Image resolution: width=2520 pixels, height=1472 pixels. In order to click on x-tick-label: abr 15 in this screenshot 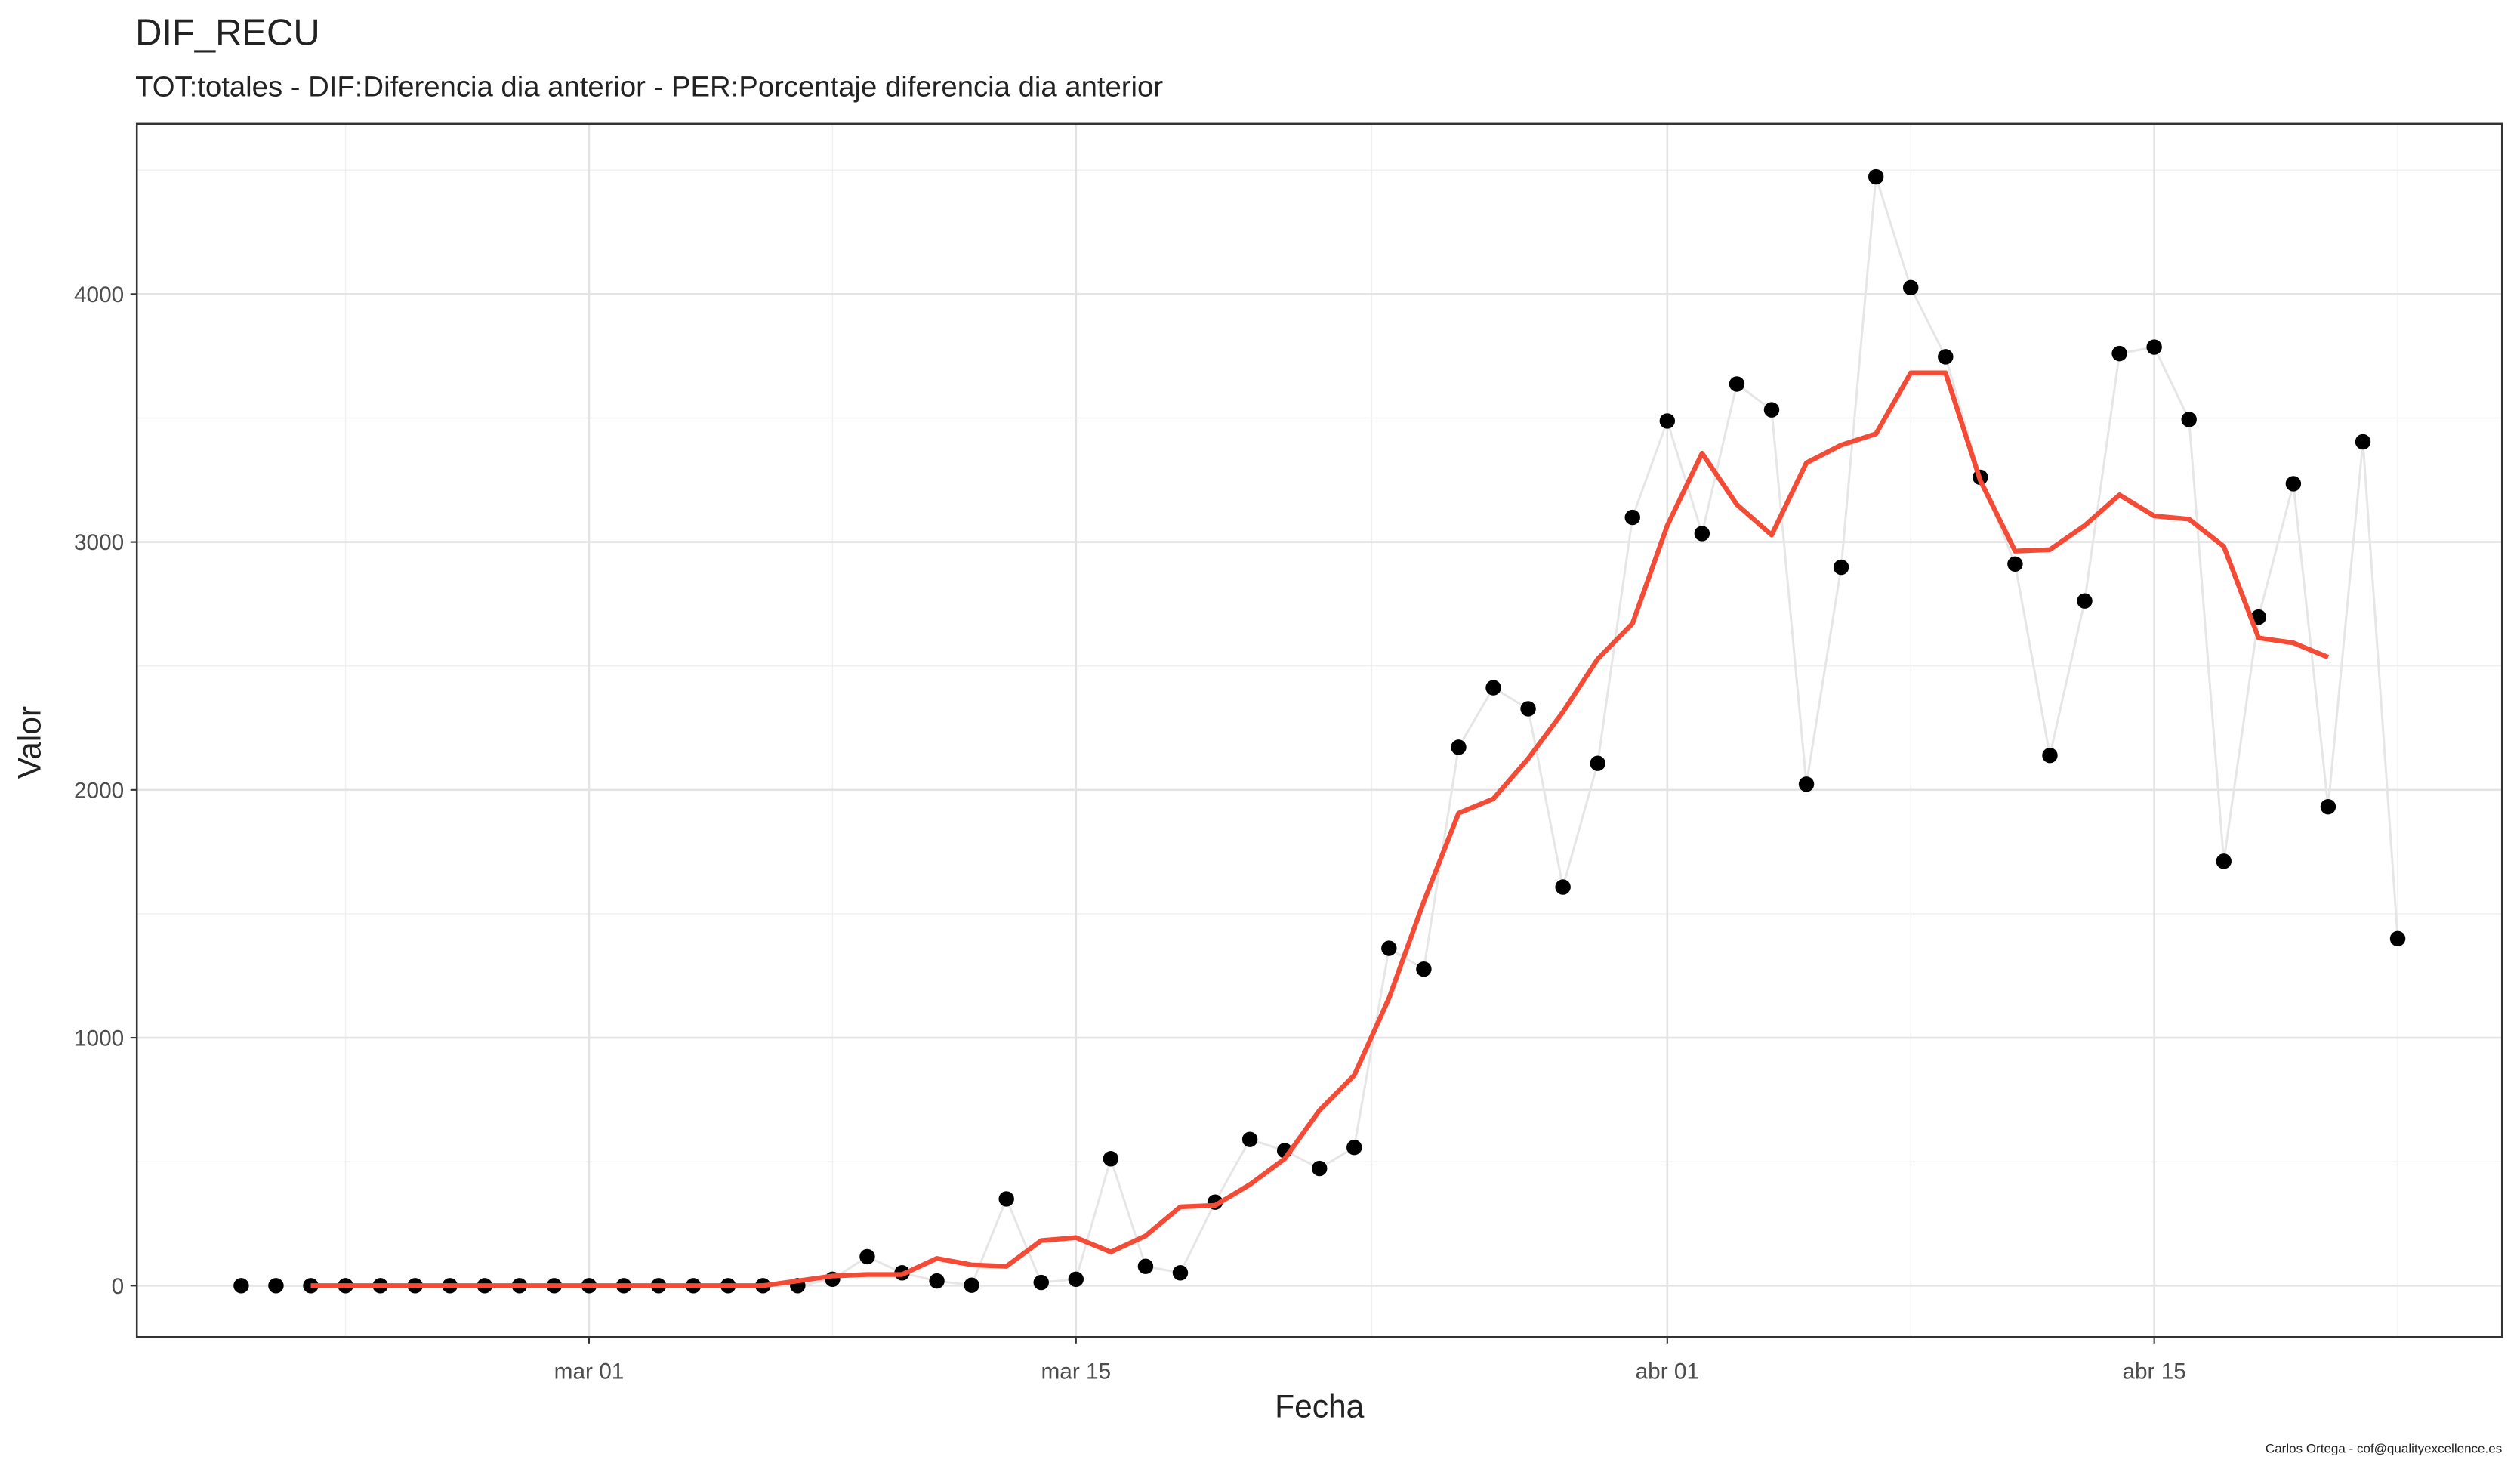, I will do `click(2153, 1371)`.